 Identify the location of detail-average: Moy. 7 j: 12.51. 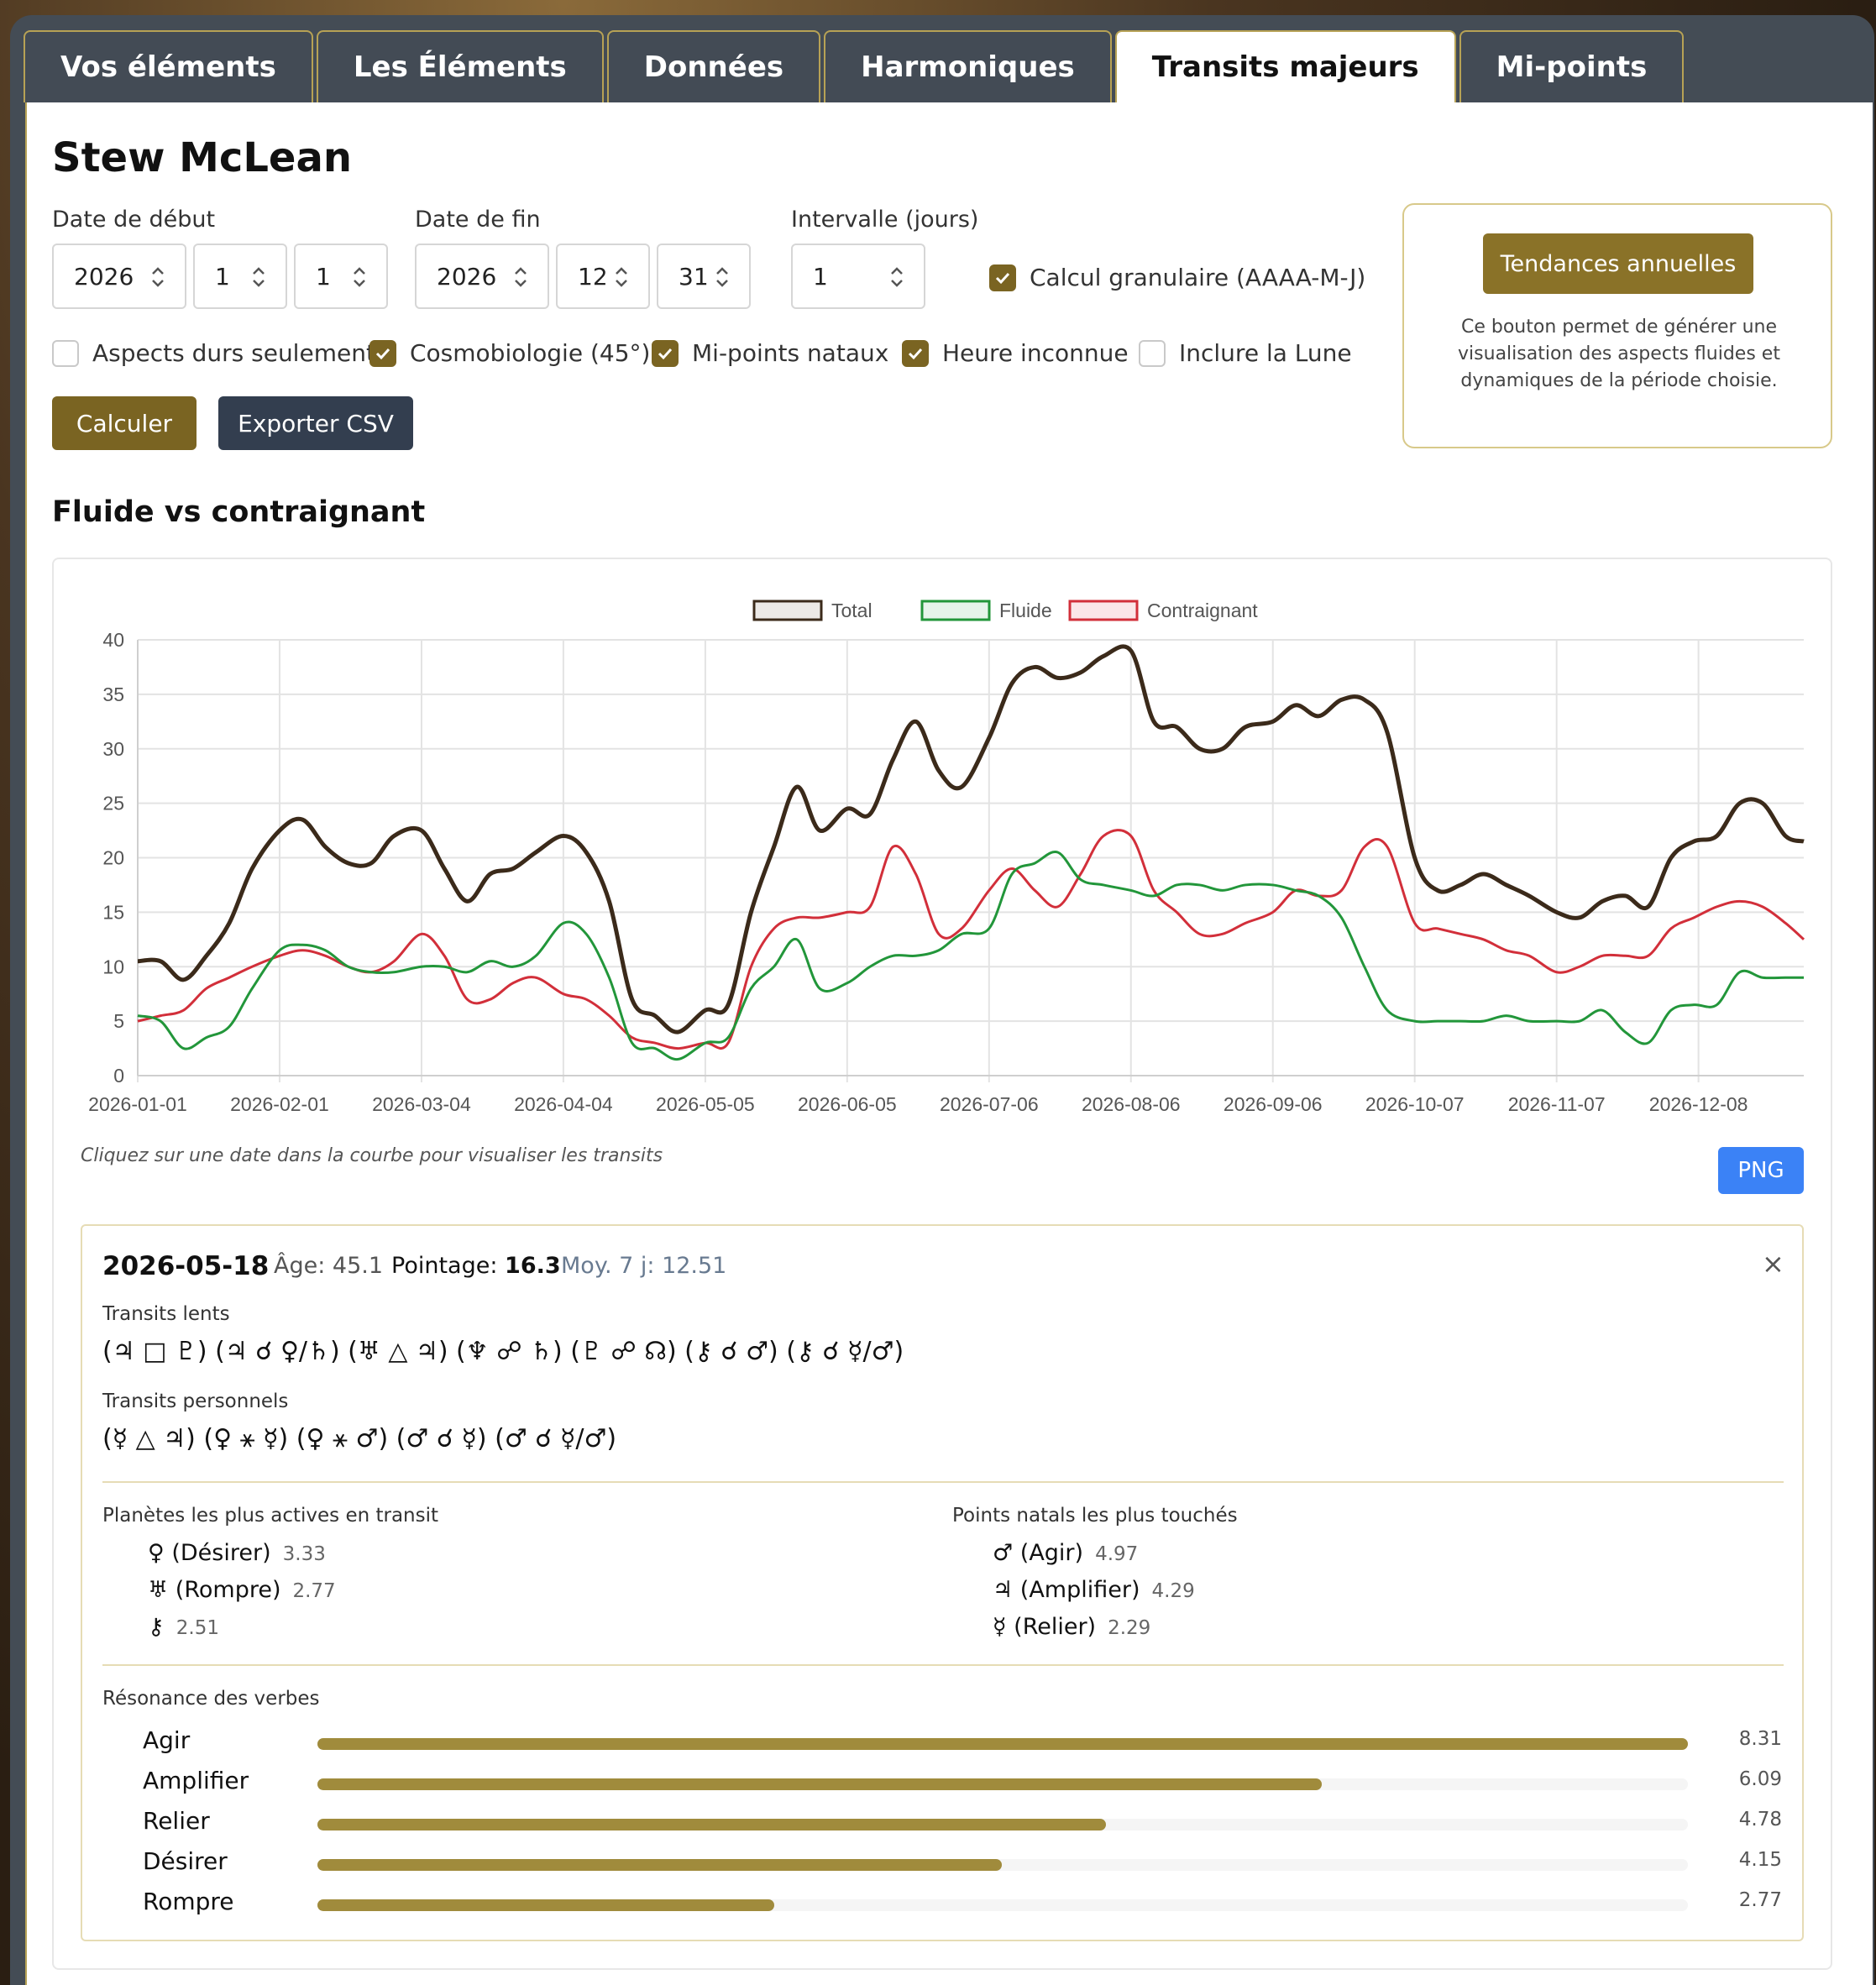
(644, 1266).